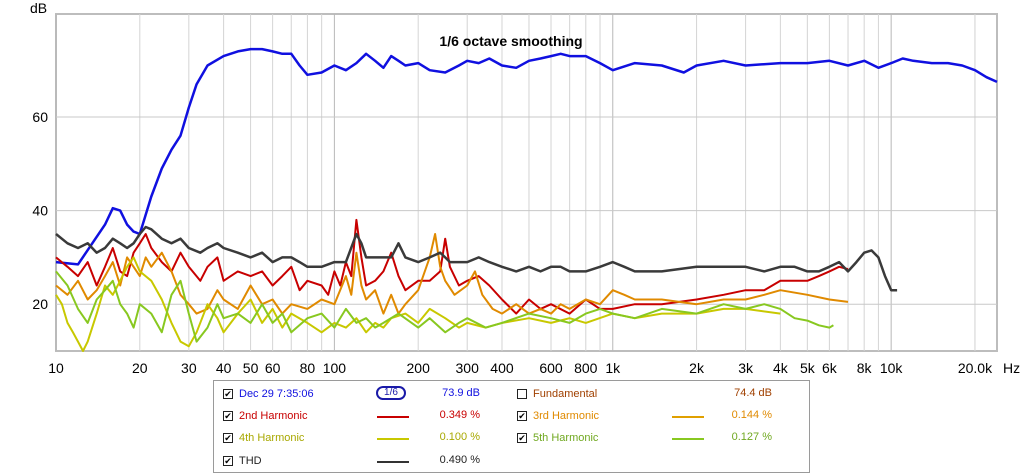 This screenshot has height=476, width=1024. Describe the element at coordinates (189, 368) in the screenshot. I see `x-tick-label-2: 30` at that location.